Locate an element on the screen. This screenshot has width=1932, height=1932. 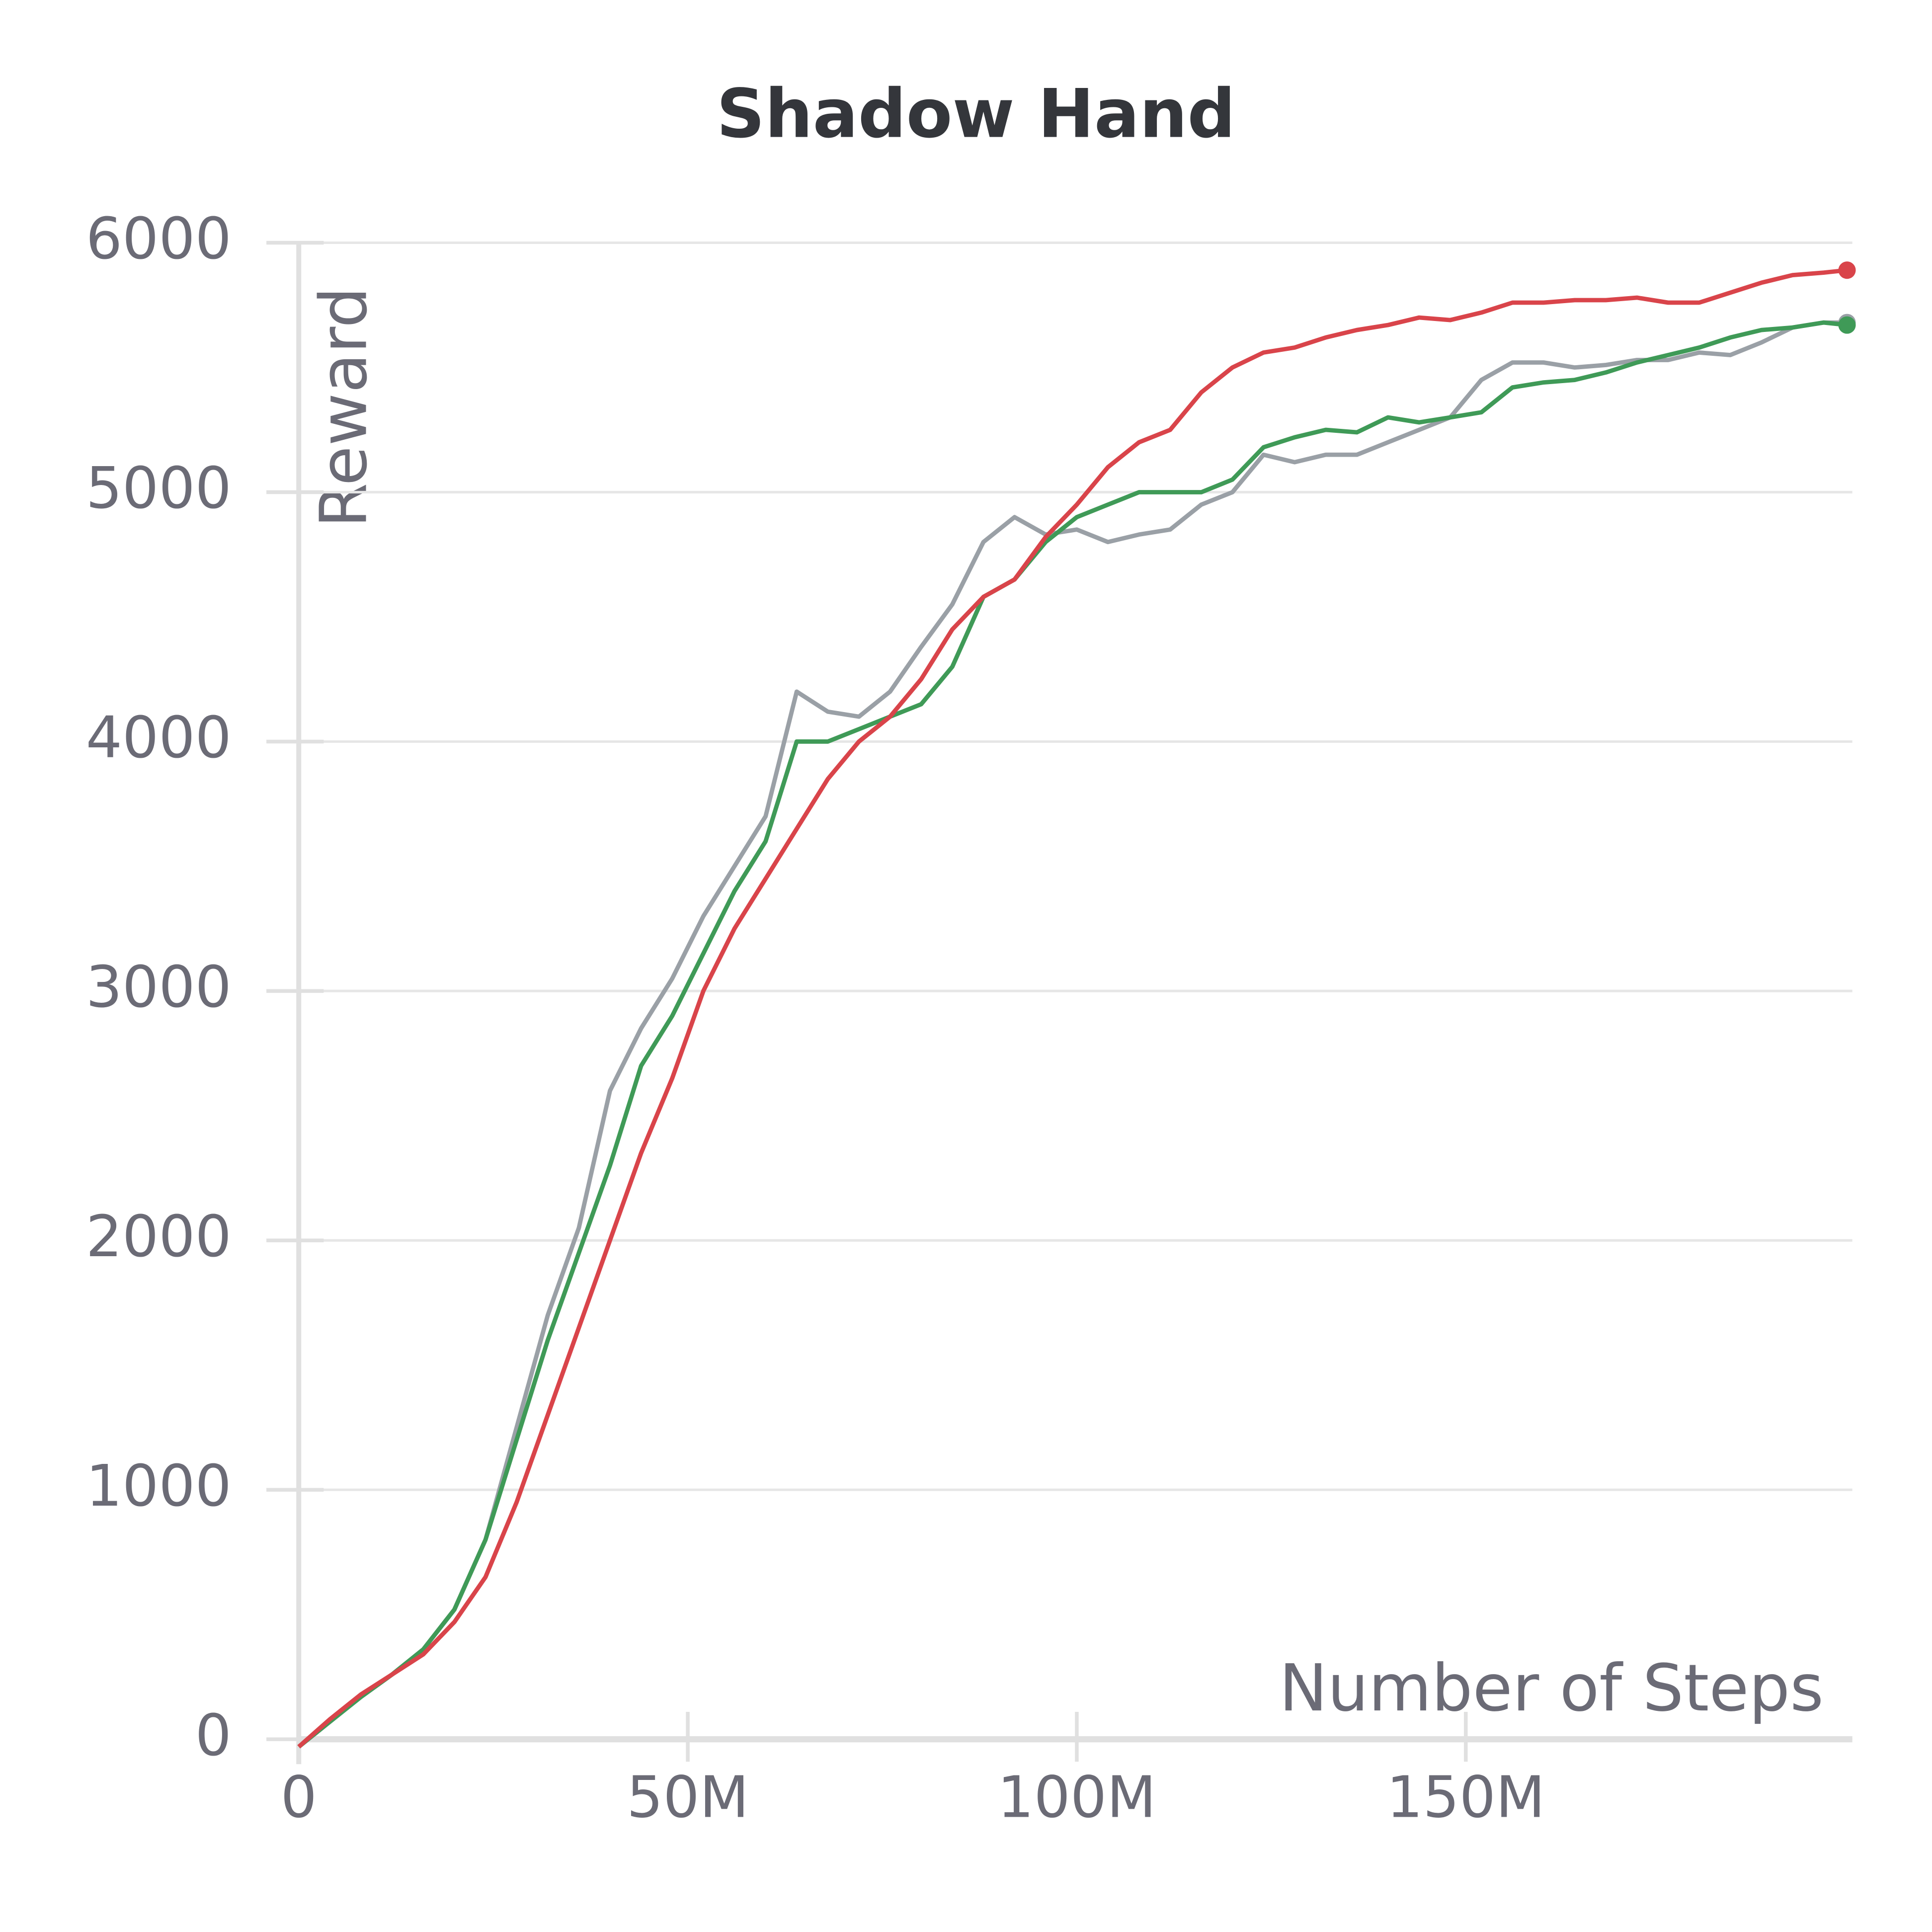
x-tick-label: 100M is located at coordinates (1076, 1798).